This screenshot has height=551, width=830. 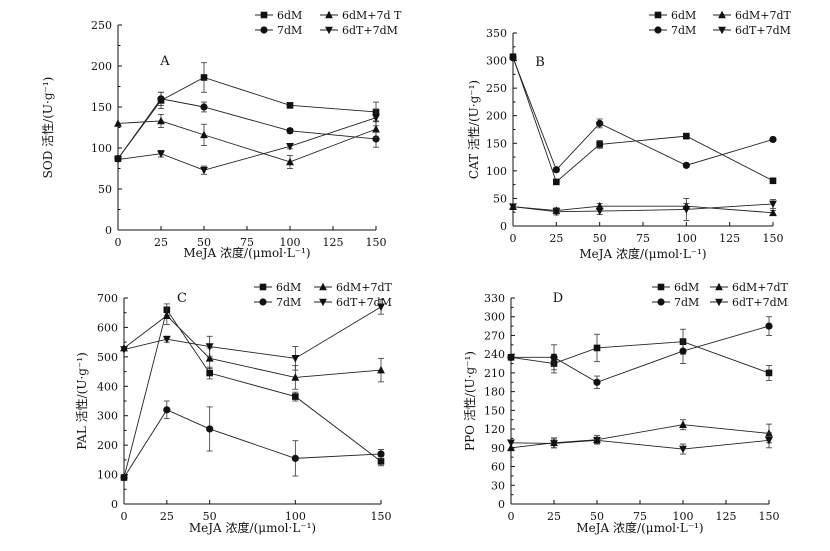 I want to click on y-tick-label: 330, so click(x=494, y=298).